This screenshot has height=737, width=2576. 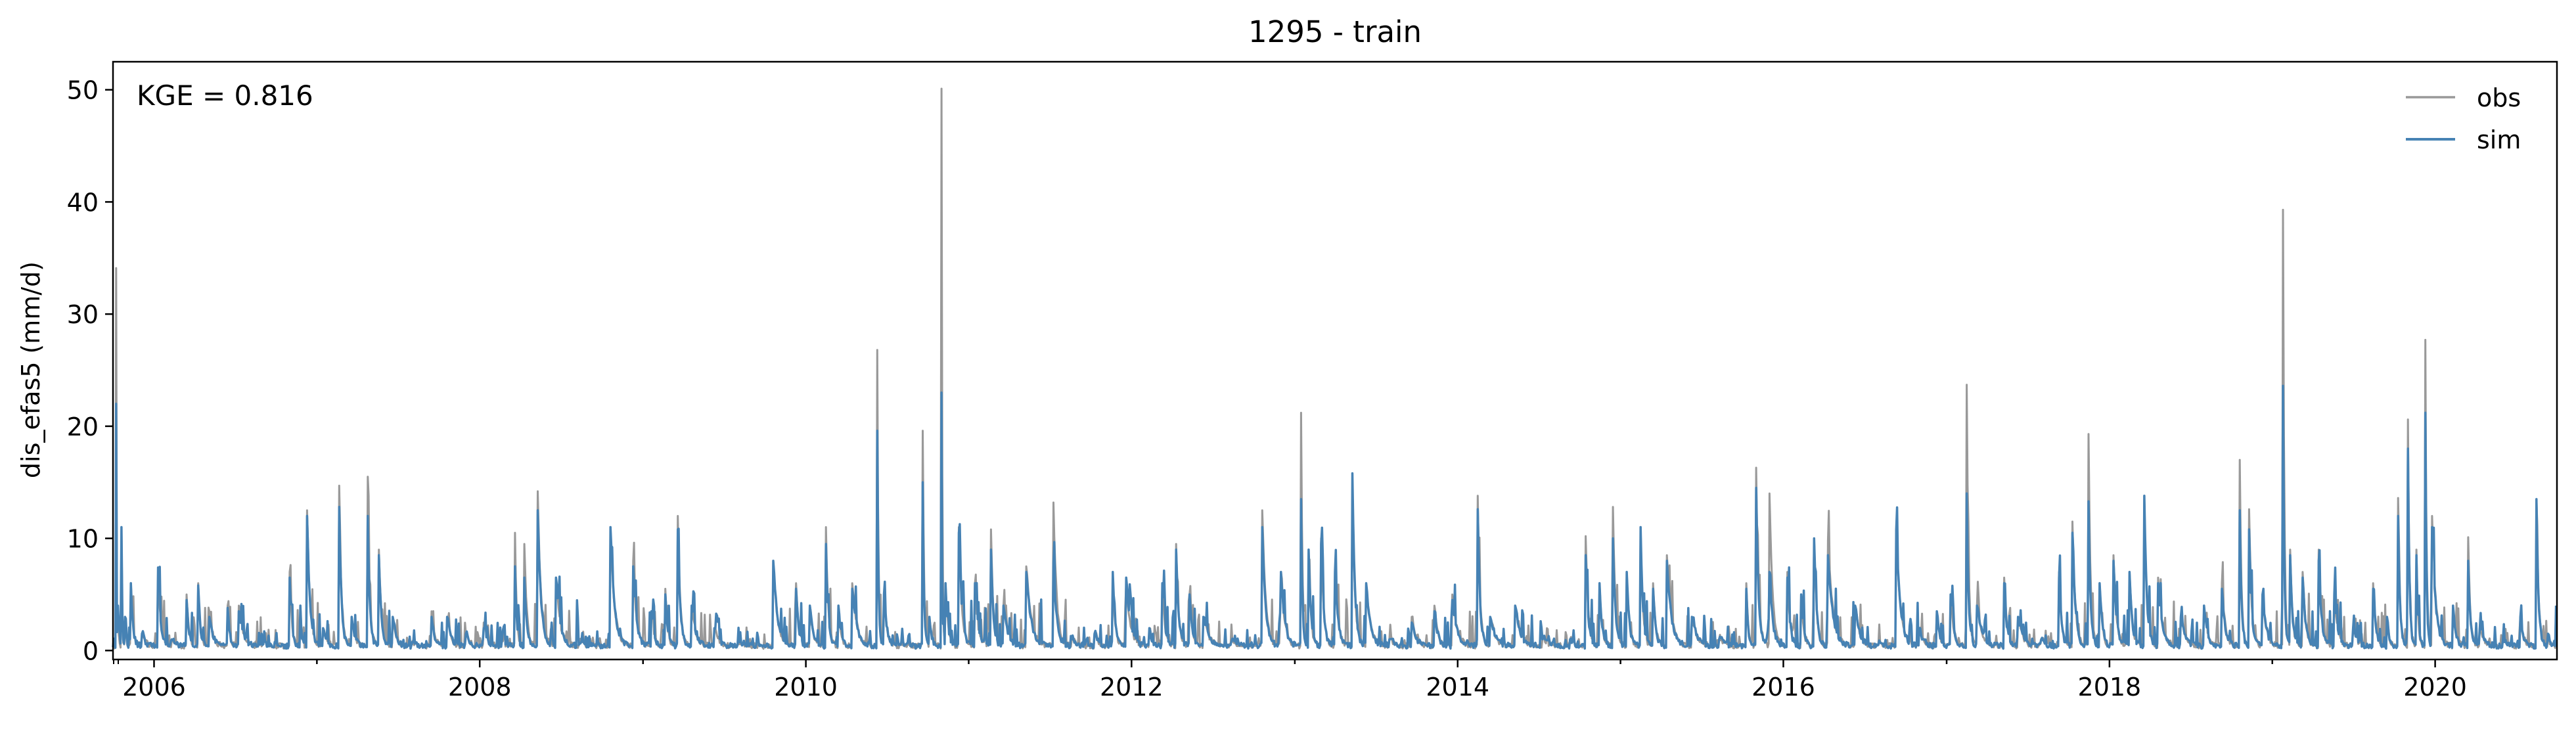 What do you see at coordinates (154, 687) in the screenshot?
I see `x-tick-label-2006: 2006` at bounding box center [154, 687].